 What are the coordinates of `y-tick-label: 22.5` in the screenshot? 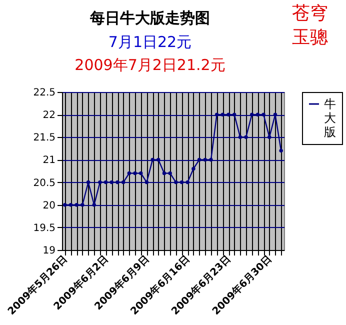 It's located at (44, 93).